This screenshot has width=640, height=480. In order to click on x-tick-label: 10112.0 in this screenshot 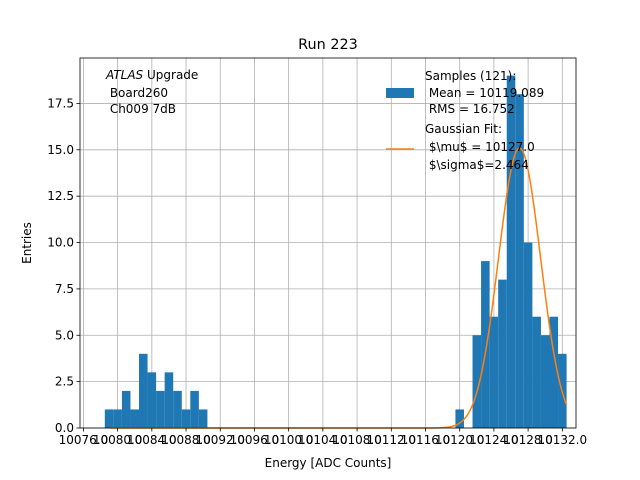, I will do `click(391, 440)`.